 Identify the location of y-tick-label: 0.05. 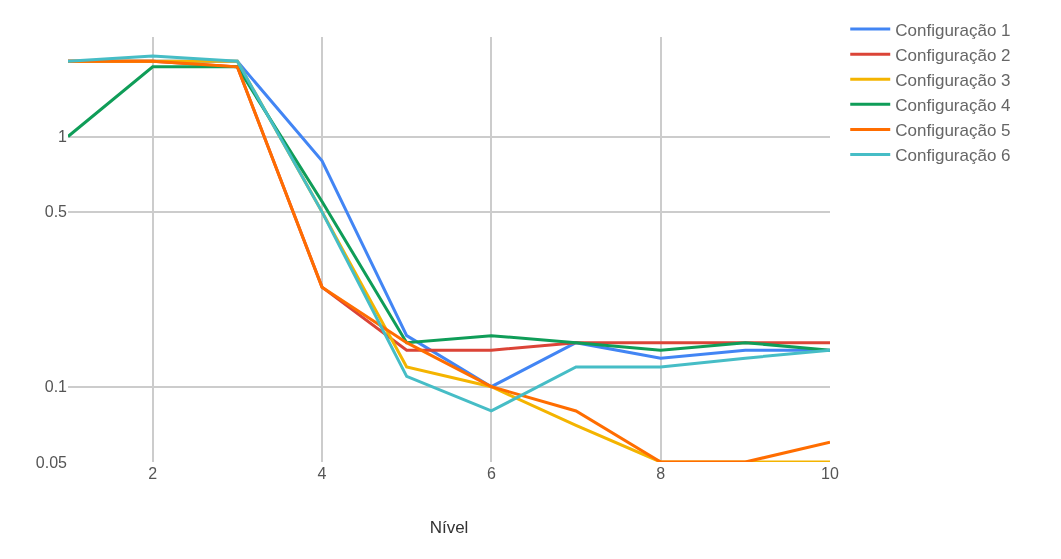
(51, 462).